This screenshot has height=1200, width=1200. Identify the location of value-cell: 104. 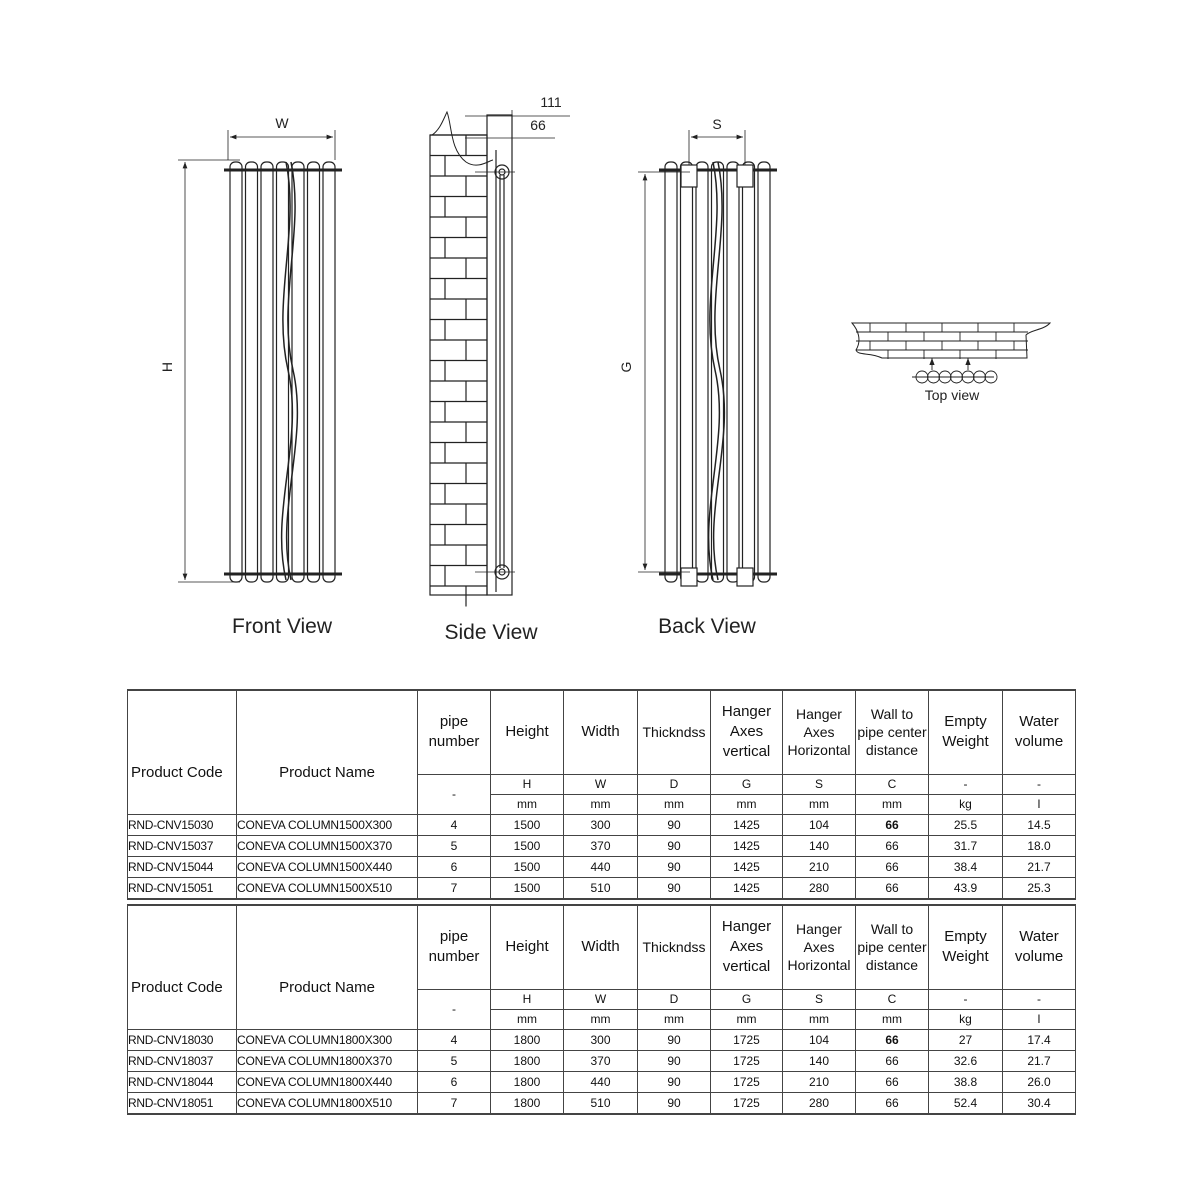
(819, 824).